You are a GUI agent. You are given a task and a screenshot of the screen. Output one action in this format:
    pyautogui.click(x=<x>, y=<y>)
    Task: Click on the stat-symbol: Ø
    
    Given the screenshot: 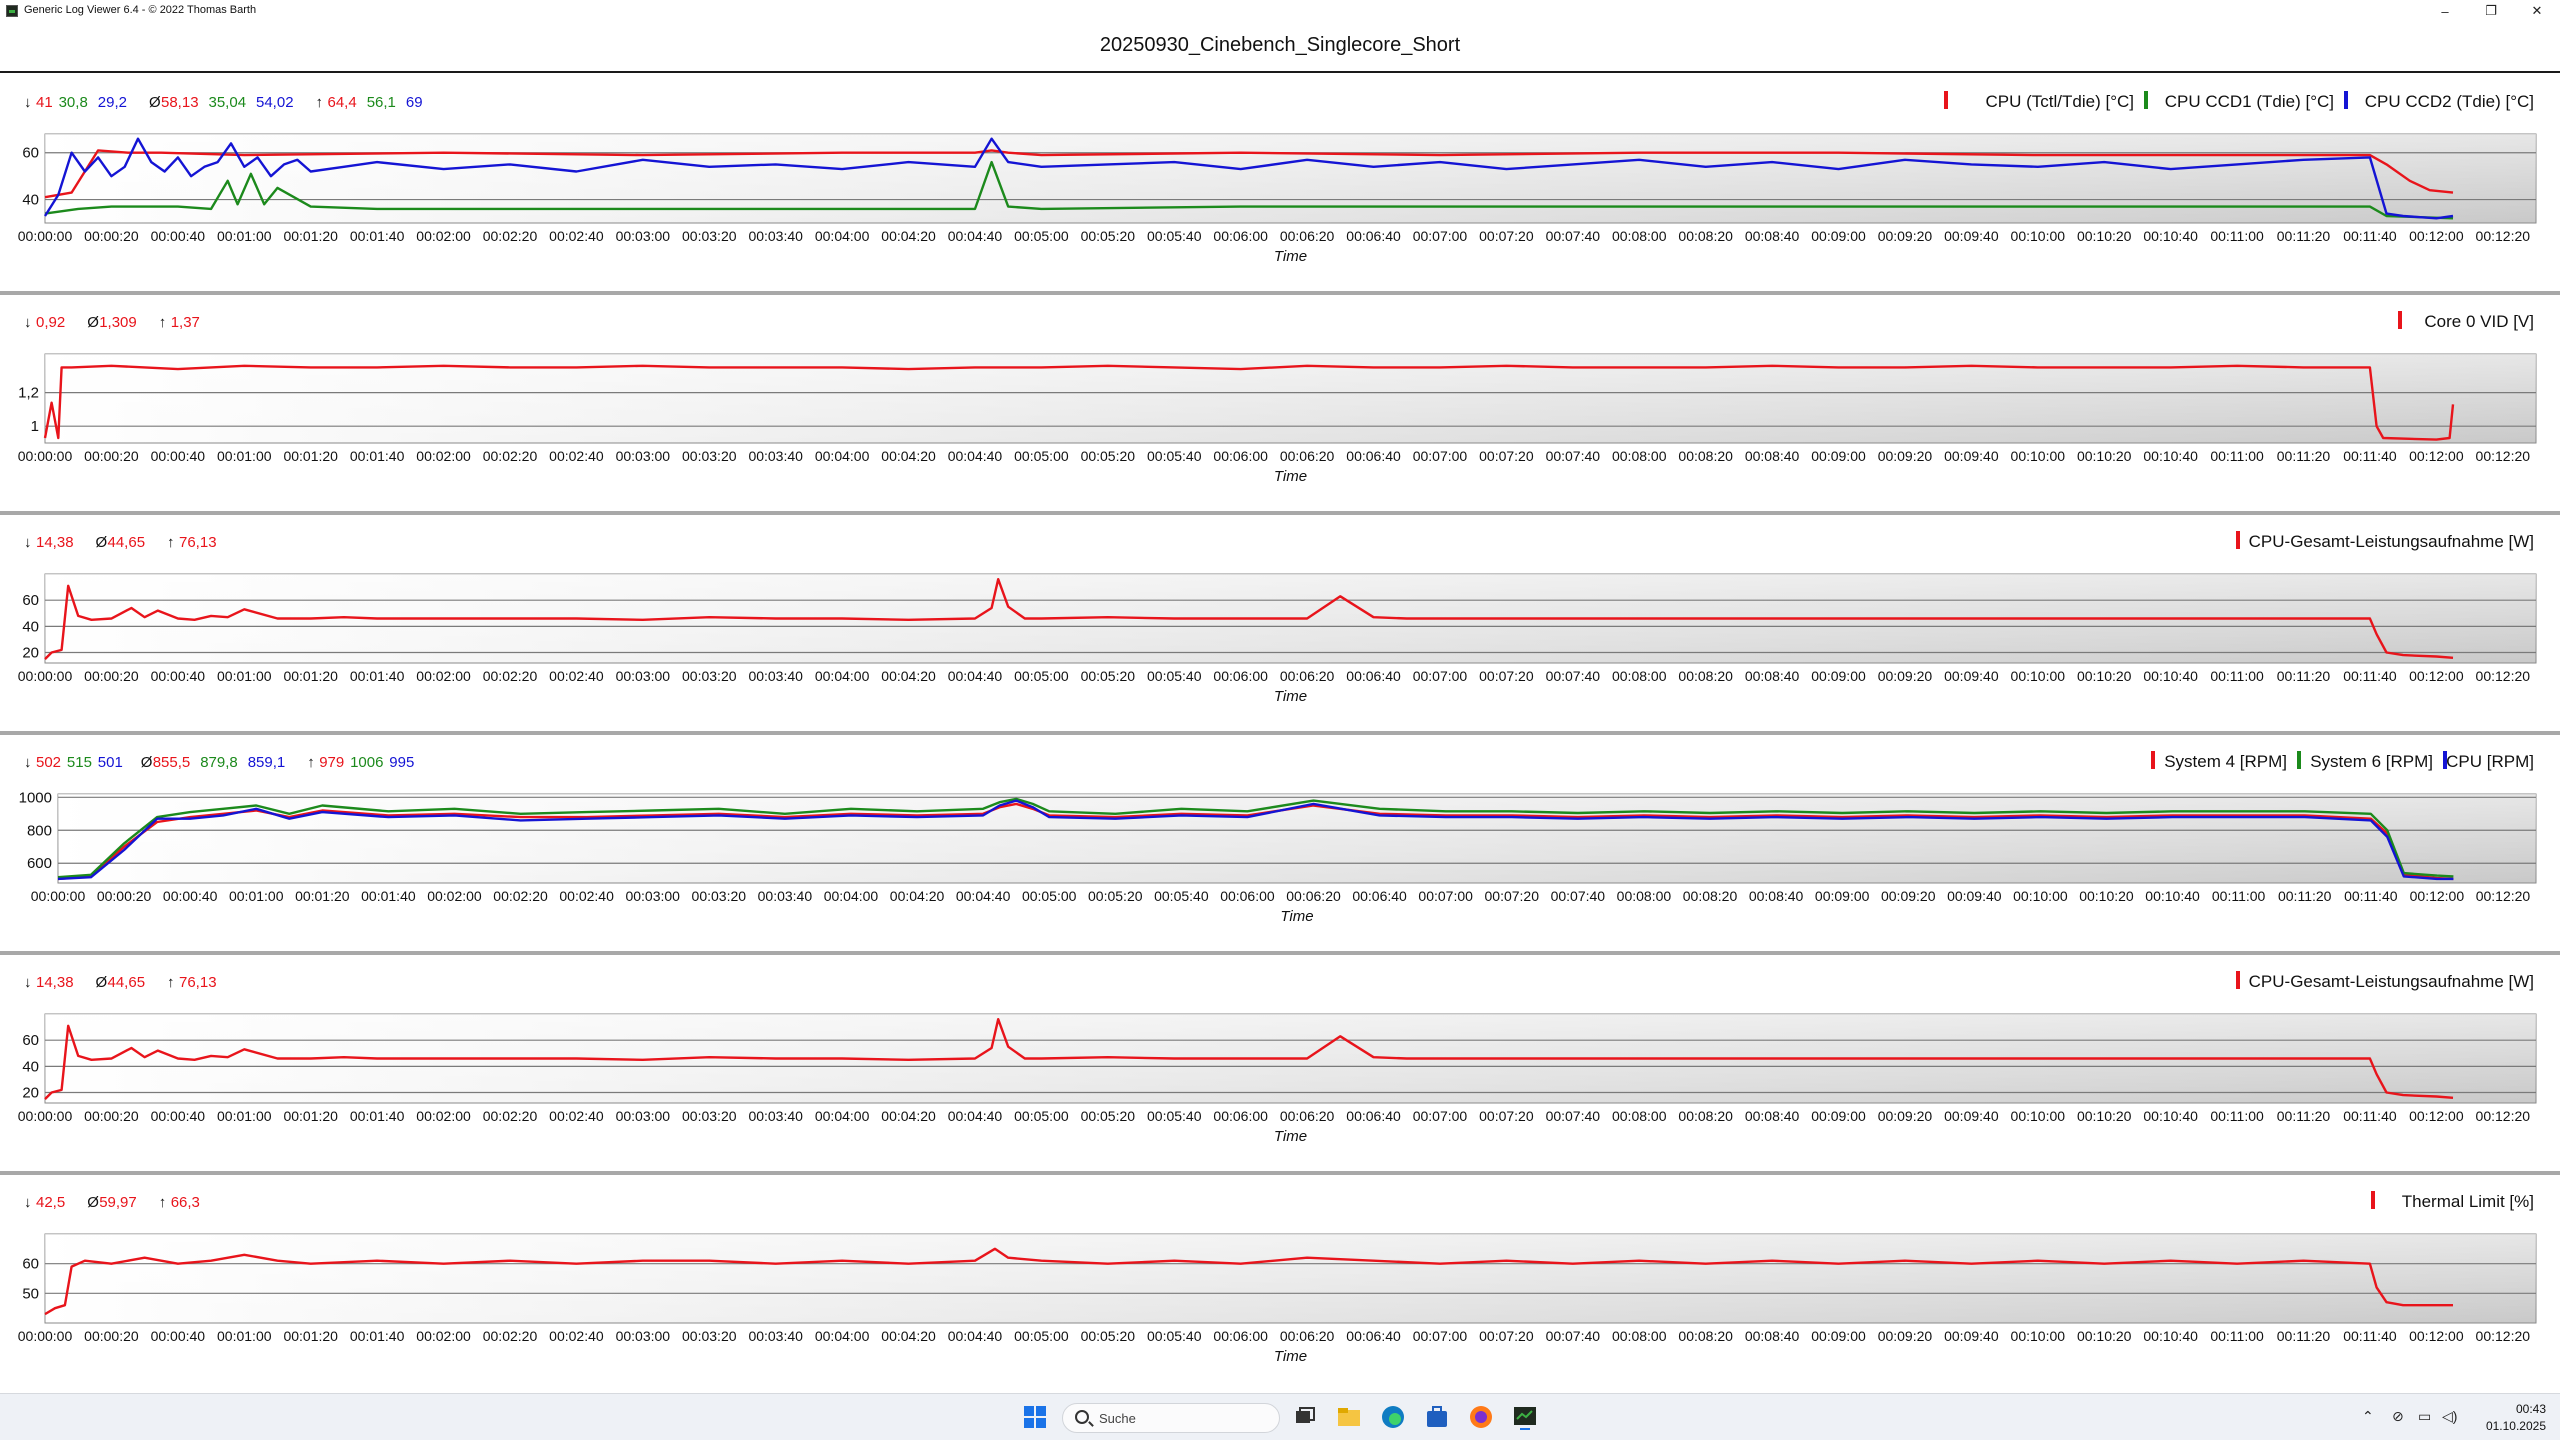 What is the action you would take?
    pyautogui.click(x=93, y=1202)
    